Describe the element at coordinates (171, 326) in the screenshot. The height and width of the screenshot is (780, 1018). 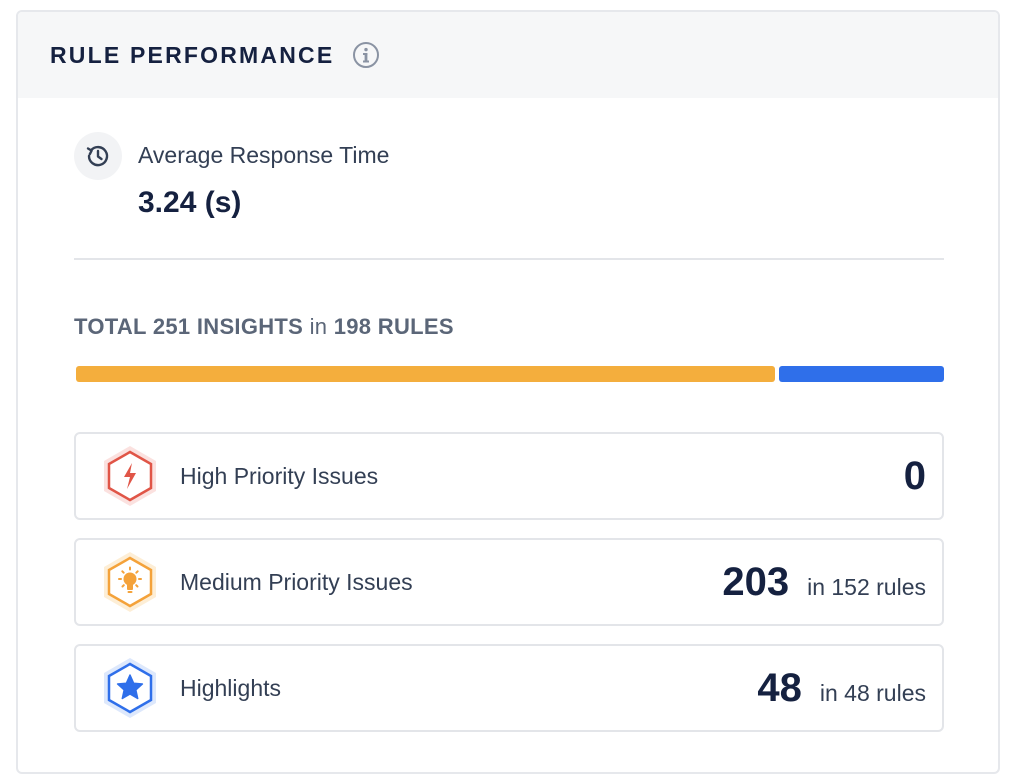
I see `total-insights-count: 251` at that location.